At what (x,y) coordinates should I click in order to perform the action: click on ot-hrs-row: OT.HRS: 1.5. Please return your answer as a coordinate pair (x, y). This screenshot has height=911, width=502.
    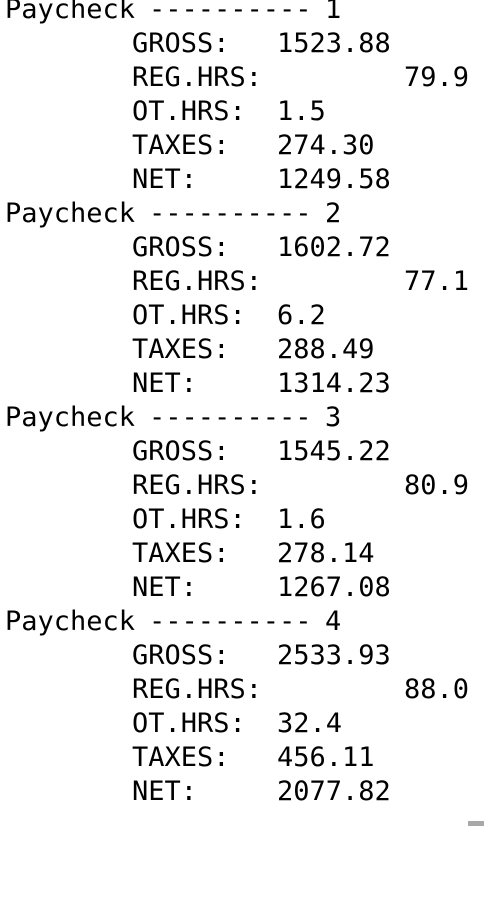
    Looking at the image, I should click on (251, 112).